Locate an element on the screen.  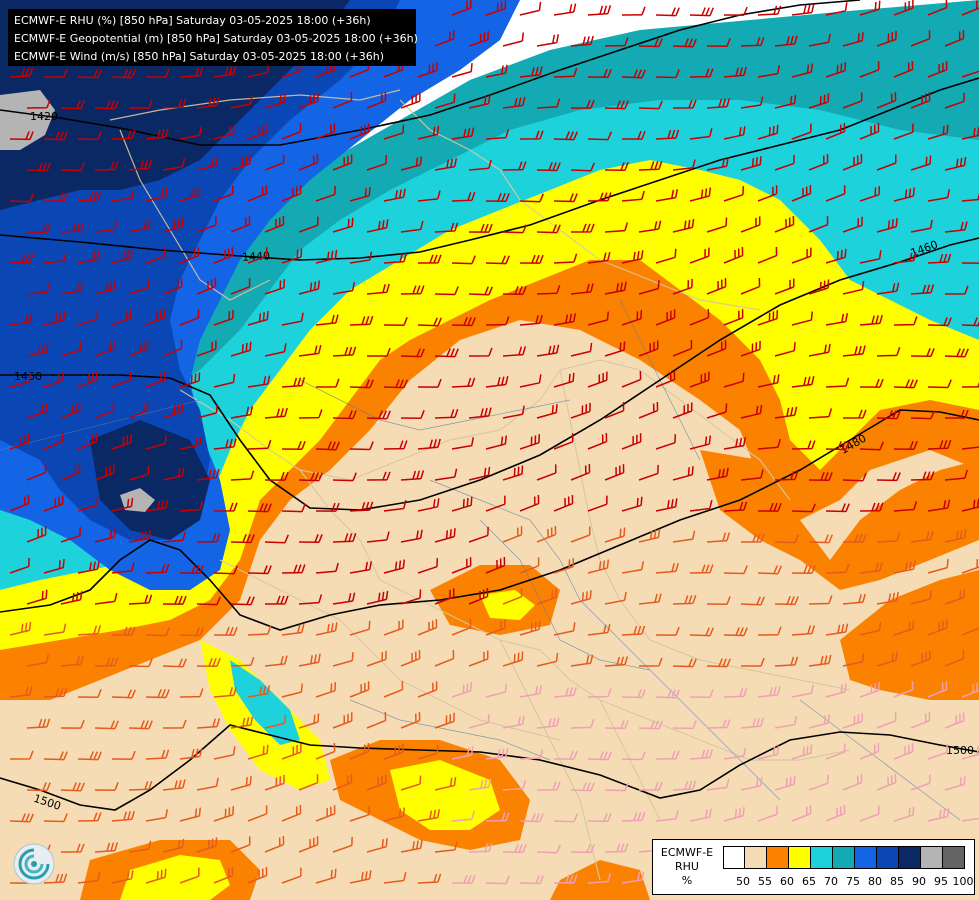
legend-variable: RHU is located at coordinates (687, 866).